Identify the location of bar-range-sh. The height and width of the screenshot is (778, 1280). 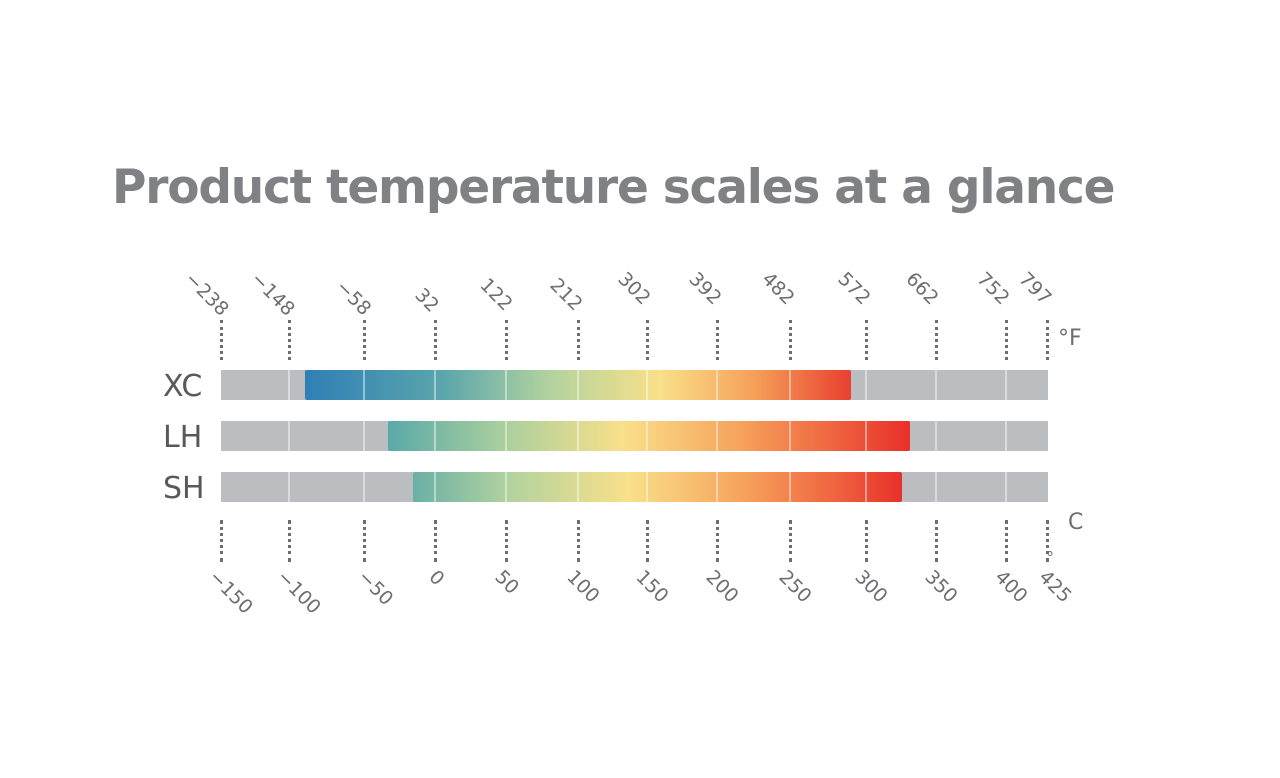
(657, 487).